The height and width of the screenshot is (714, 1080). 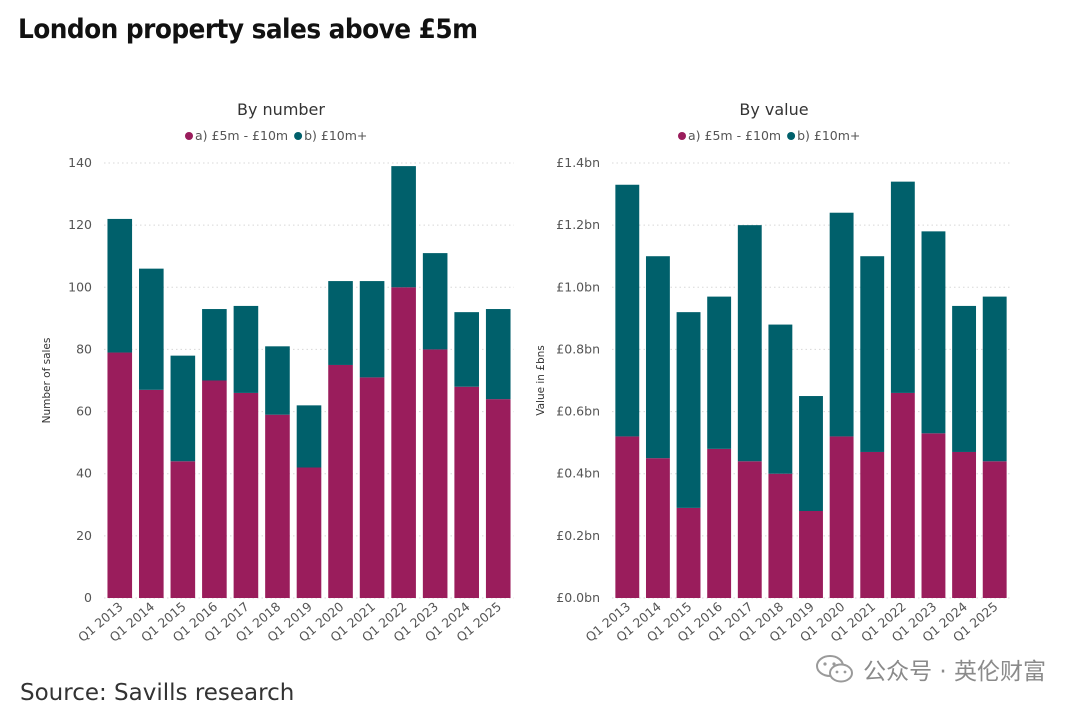 I want to click on chart-title: By number, so click(x=281, y=109).